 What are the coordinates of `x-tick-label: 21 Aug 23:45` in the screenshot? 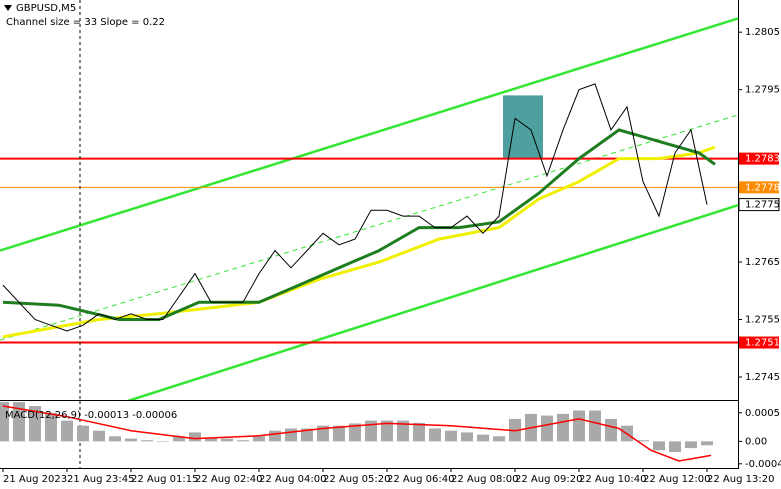 It's located at (100, 479).